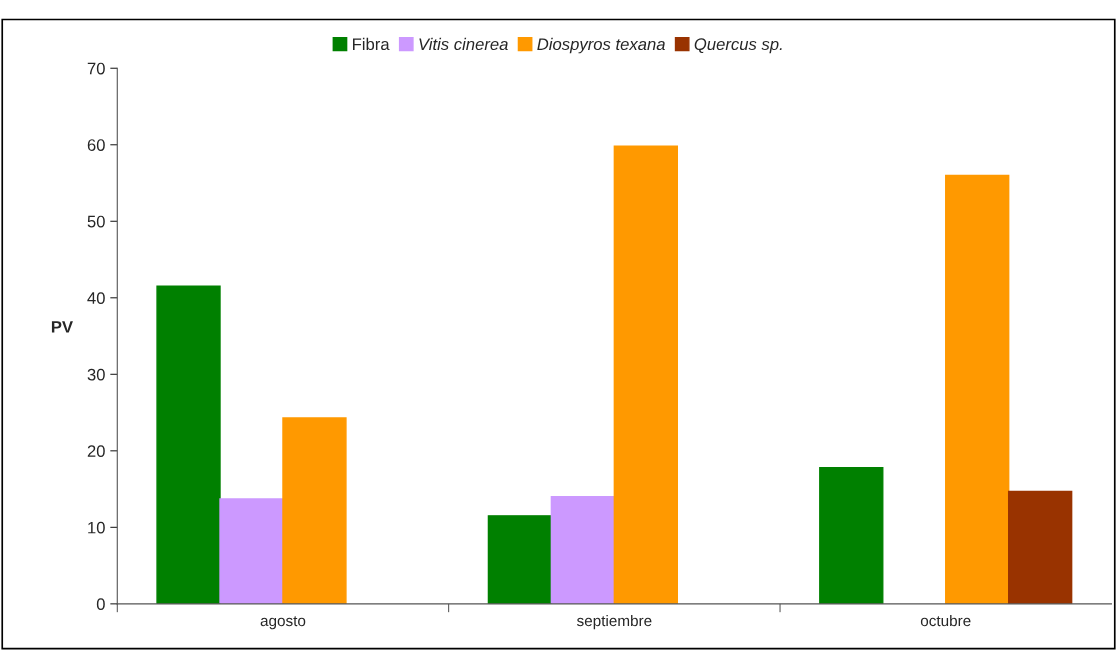  I want to click on y-tick-label: 30, so click(96, 374).